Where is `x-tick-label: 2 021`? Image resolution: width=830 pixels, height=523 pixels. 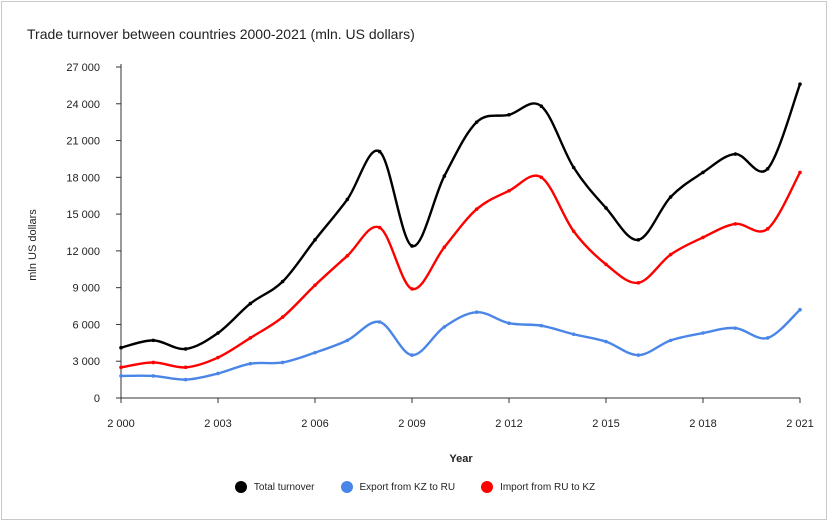 x-tick-label: 2 021 is located at coordinates (800, 424).